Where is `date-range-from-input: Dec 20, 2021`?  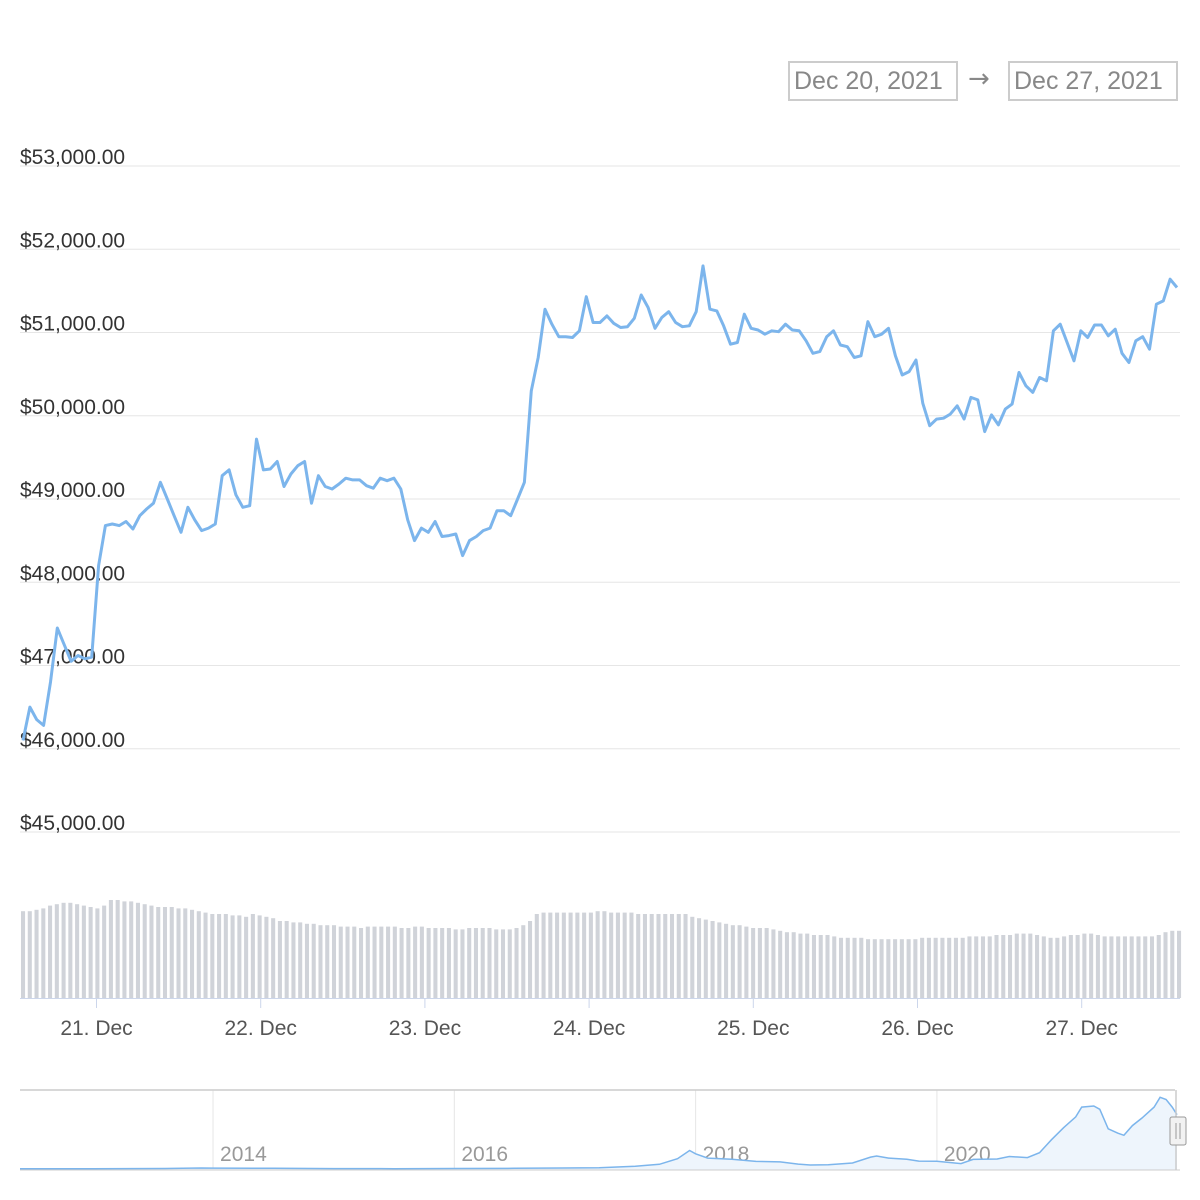
date-range-from-input: Dec 20, 2021 is located at coordinates (873, 81).